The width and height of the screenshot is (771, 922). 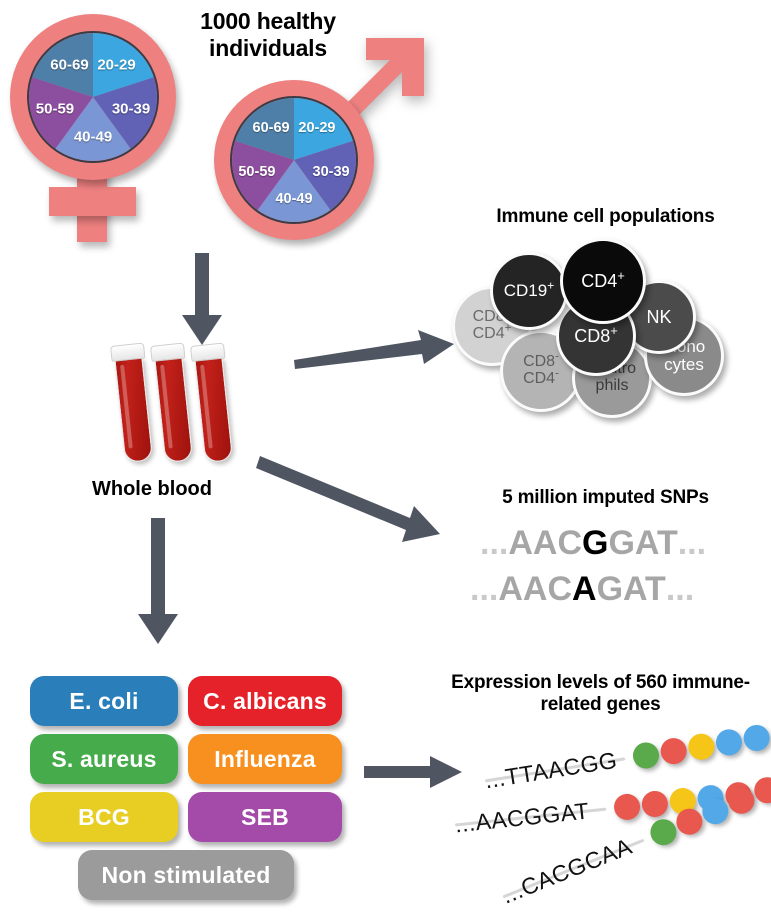 I want to click on arrow-blood-to-immune-cells, so click(x=374, y=350).